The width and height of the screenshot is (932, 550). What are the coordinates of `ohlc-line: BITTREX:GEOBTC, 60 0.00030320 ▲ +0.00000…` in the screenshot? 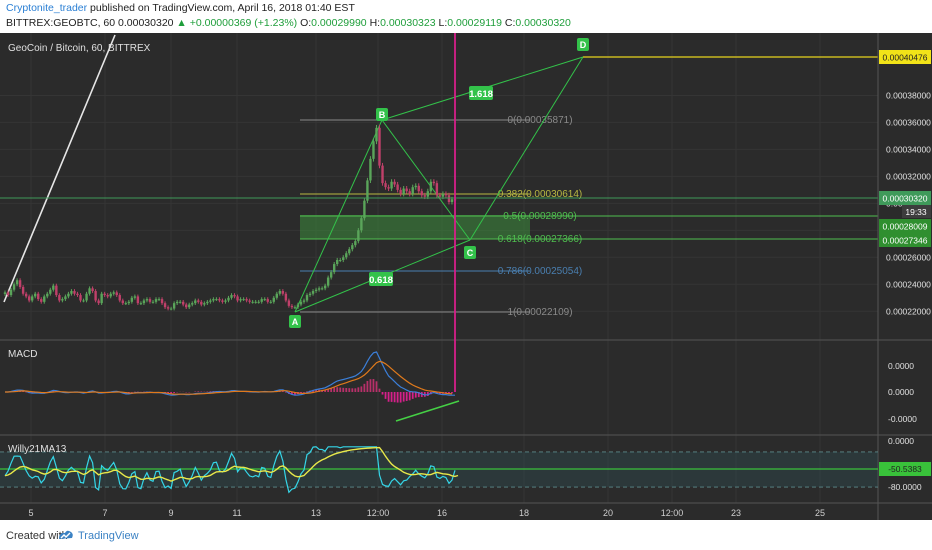 It's located at (288, 23).